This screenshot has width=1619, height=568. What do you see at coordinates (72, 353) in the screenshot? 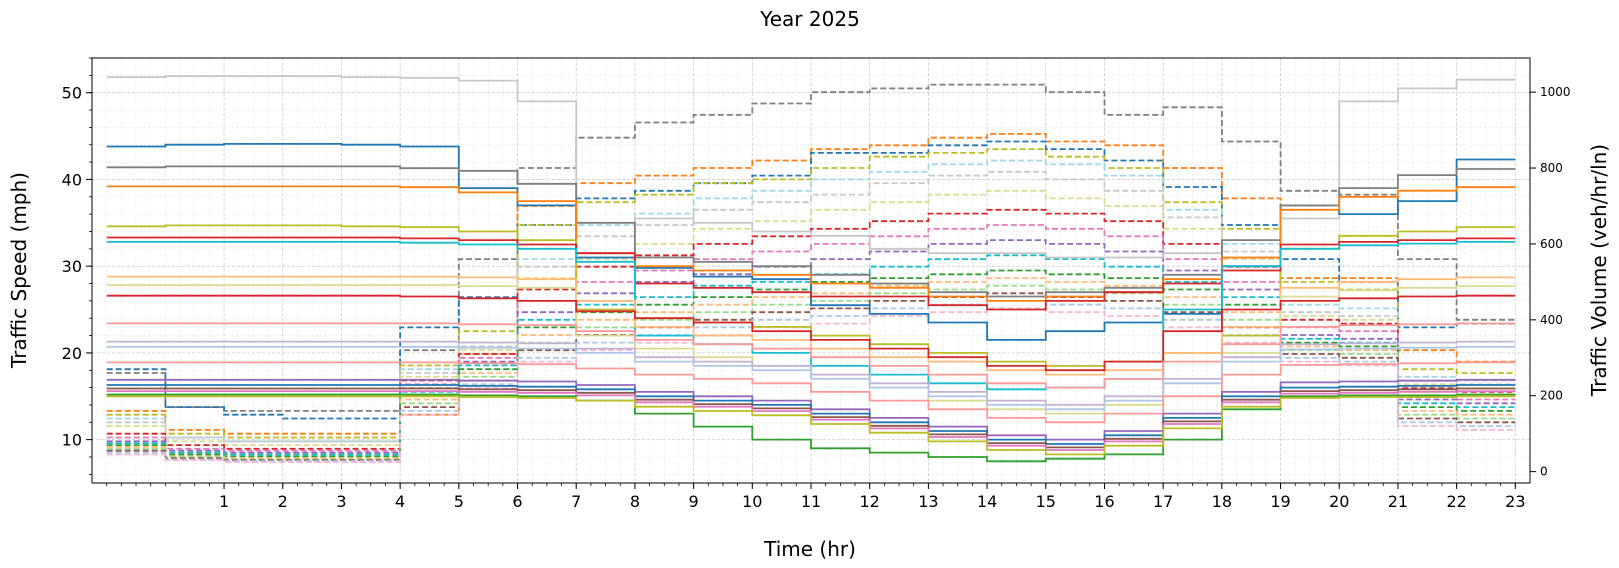
I see `y-tick-label: 20` at bounding box center [72, 353].